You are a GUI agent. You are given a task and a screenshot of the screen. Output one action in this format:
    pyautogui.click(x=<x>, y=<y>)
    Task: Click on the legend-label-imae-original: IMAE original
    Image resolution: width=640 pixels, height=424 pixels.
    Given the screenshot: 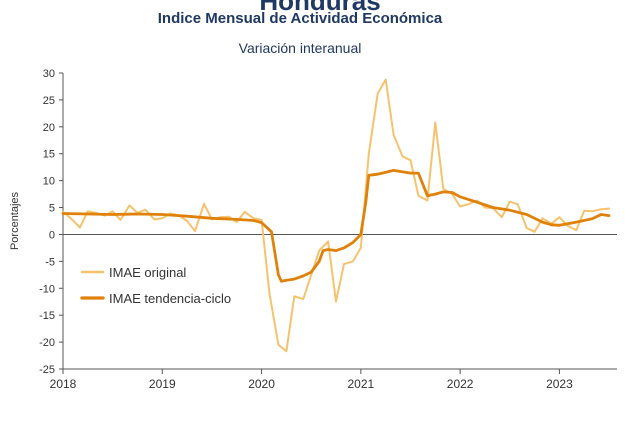 What is the action you would take?
    pyautogui.click(x=147, y=272)
    